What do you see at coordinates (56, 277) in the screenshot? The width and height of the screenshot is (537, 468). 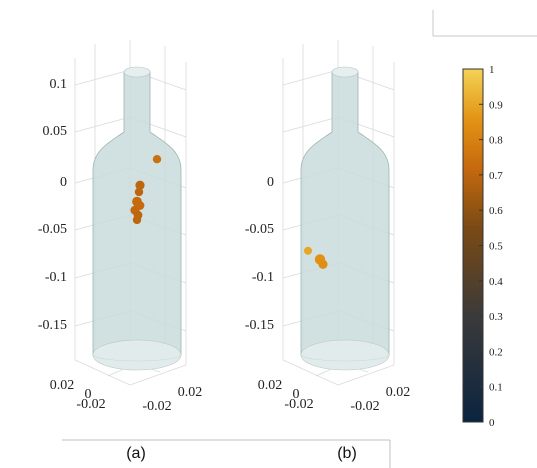 I see `panel-a-z-tick: -0.1` at bounding box center [56, 277].